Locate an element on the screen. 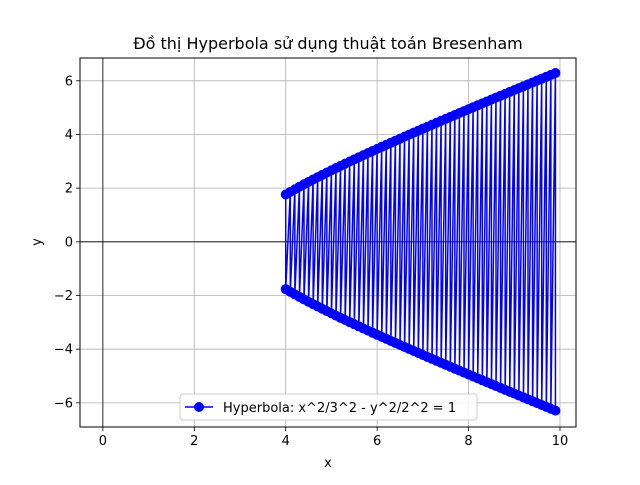  legend-box is located at coordinates (328, 407).